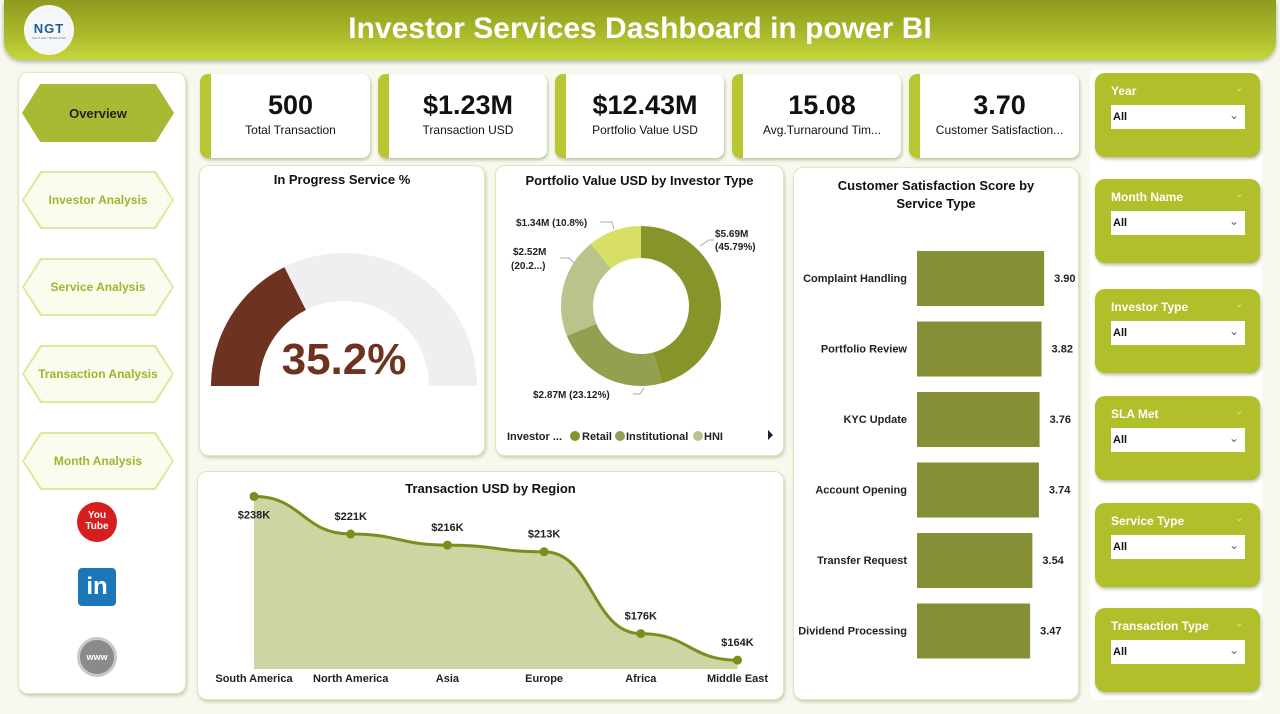  What do you see at coordinates (1062, 350) in the screenshot?
I see `bar-value-label: 3.82` at bounding box center [1062, 350].